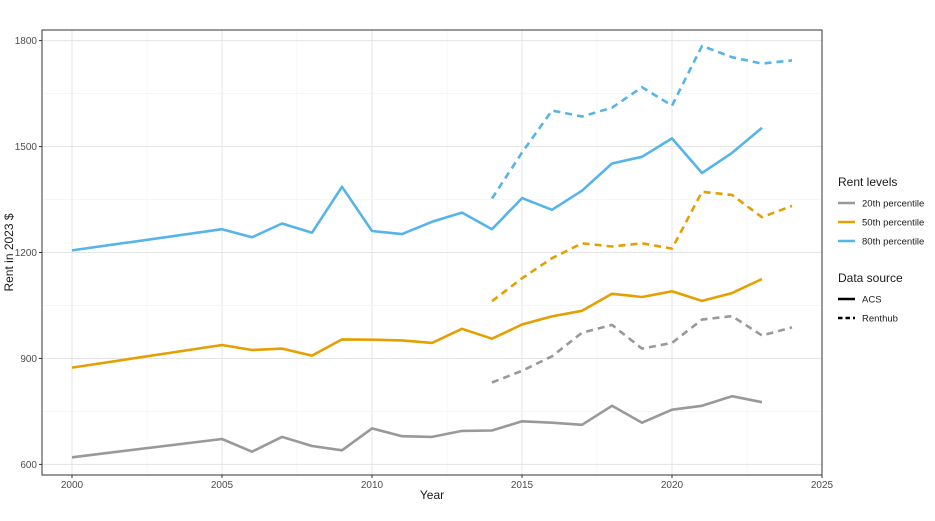  I want to click on y-tick-label: 900, so click(28, 359).